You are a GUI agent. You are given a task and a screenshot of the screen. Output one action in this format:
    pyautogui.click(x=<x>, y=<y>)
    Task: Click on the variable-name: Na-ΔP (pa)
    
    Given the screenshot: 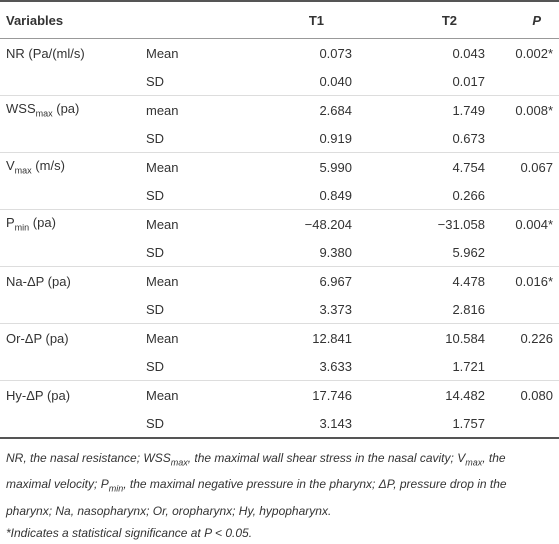 What is the action you would take?
    pyautogui.click(x=38, y=281)
    